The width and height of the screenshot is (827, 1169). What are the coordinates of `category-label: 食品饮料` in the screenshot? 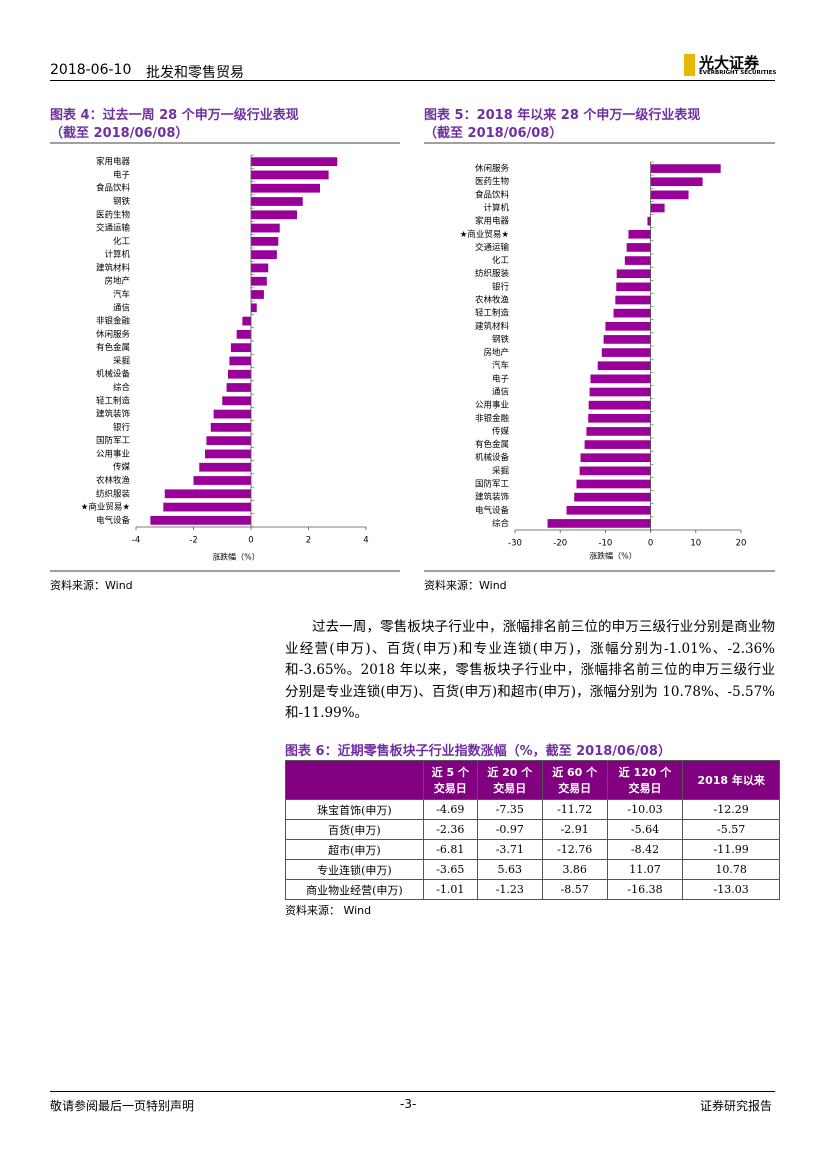 It's located at (113, 188).